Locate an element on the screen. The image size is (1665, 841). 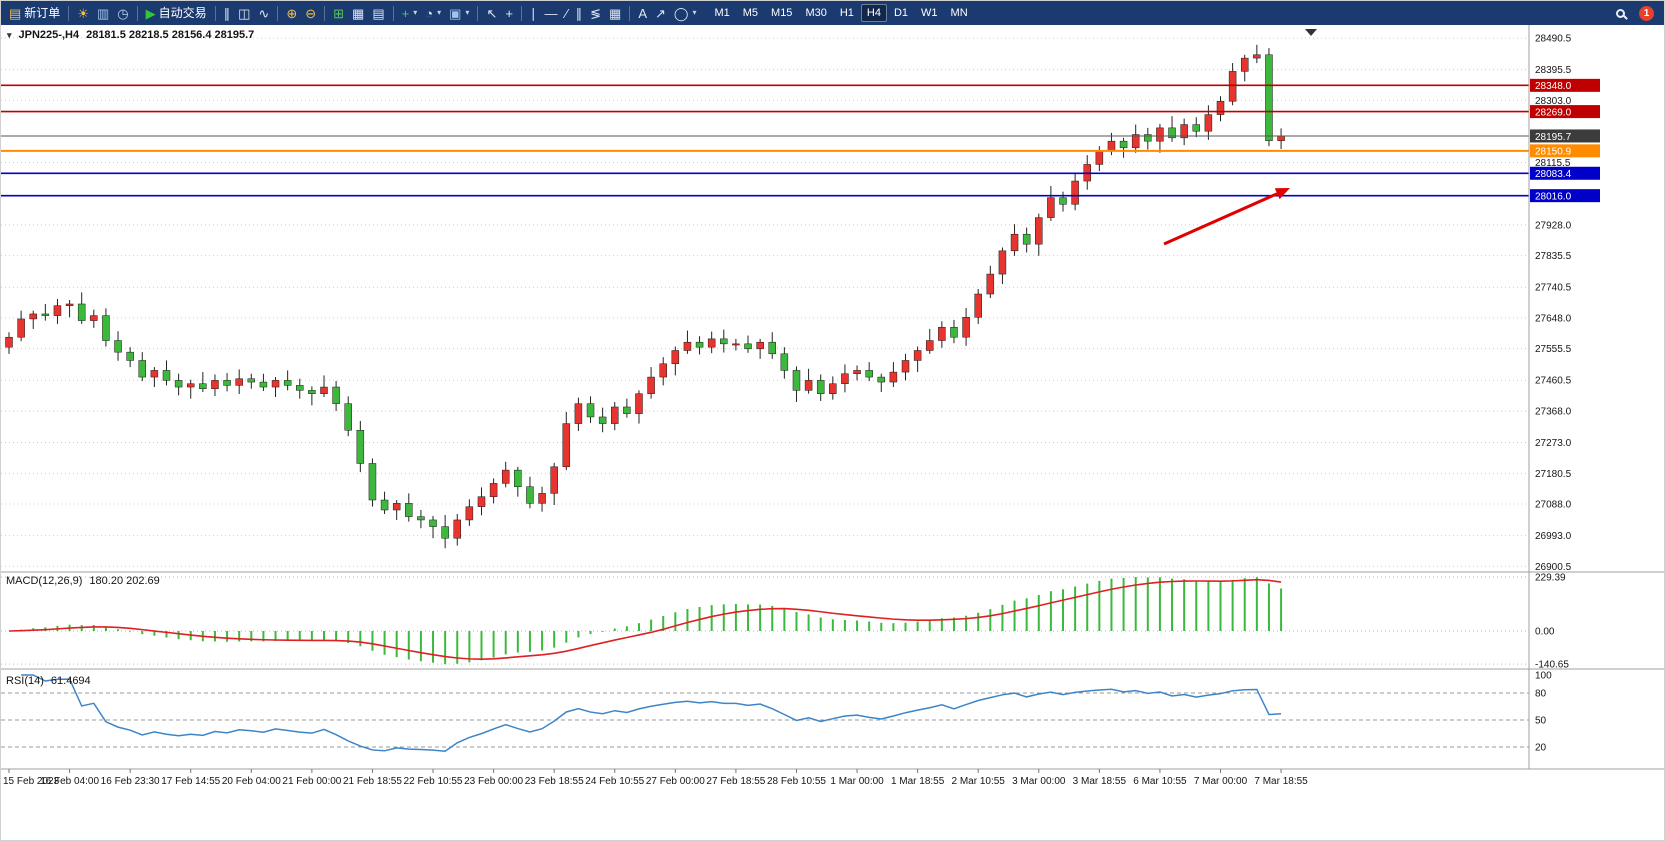
timeframe-m5-button: M5 is located at coordinates (750, 13).